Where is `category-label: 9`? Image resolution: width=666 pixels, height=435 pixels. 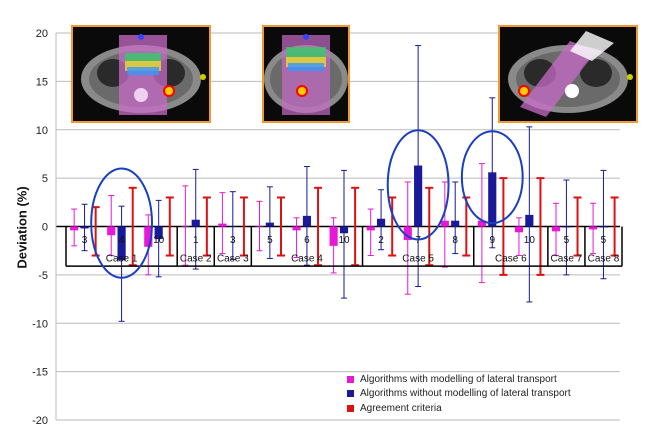
category-label: 9 is located at coordinates (492, 240).